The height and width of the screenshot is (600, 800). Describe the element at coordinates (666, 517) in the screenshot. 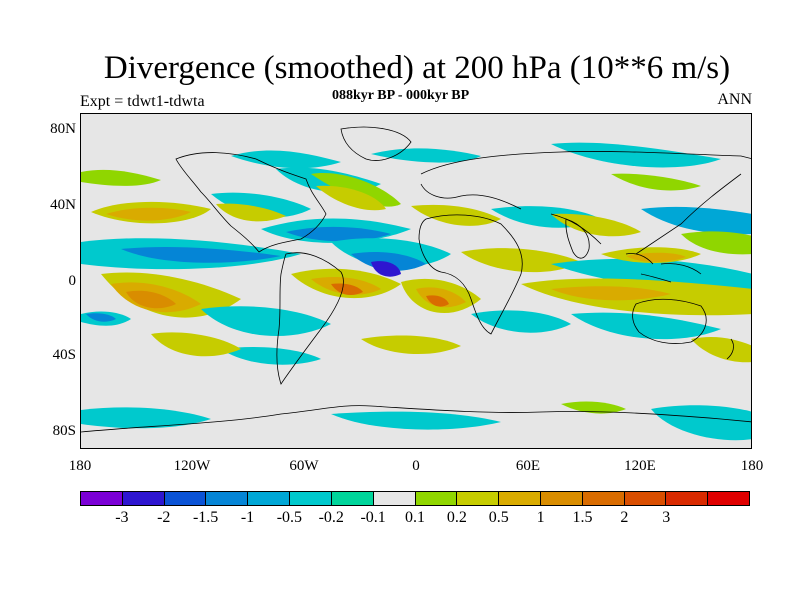

I see `color-legend-label: 3` at that location.